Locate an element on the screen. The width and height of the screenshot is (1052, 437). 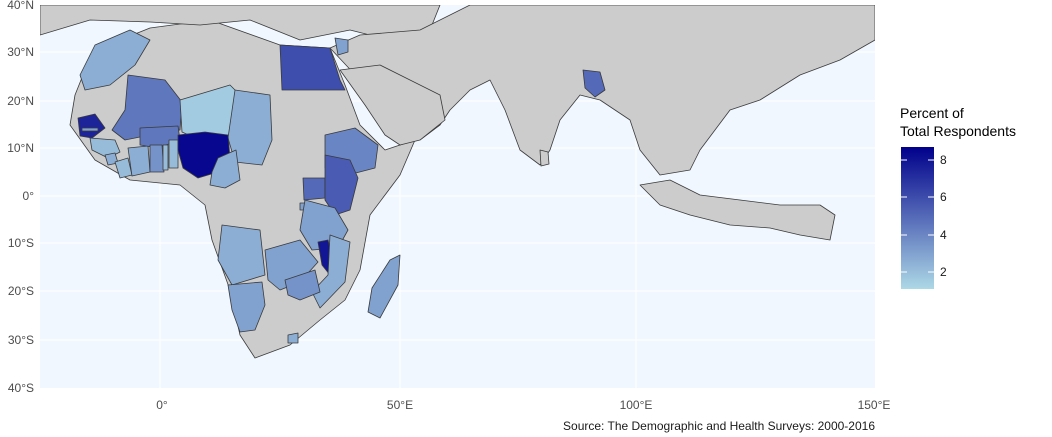
country-kenya is located at coordinates (341, 185).